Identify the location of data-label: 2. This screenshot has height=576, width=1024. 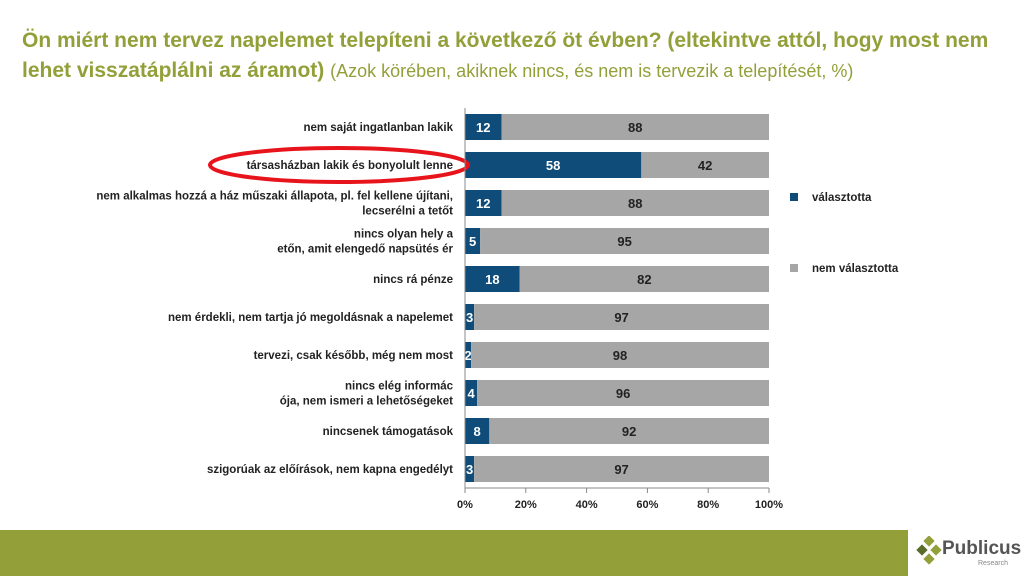
(467, 355).